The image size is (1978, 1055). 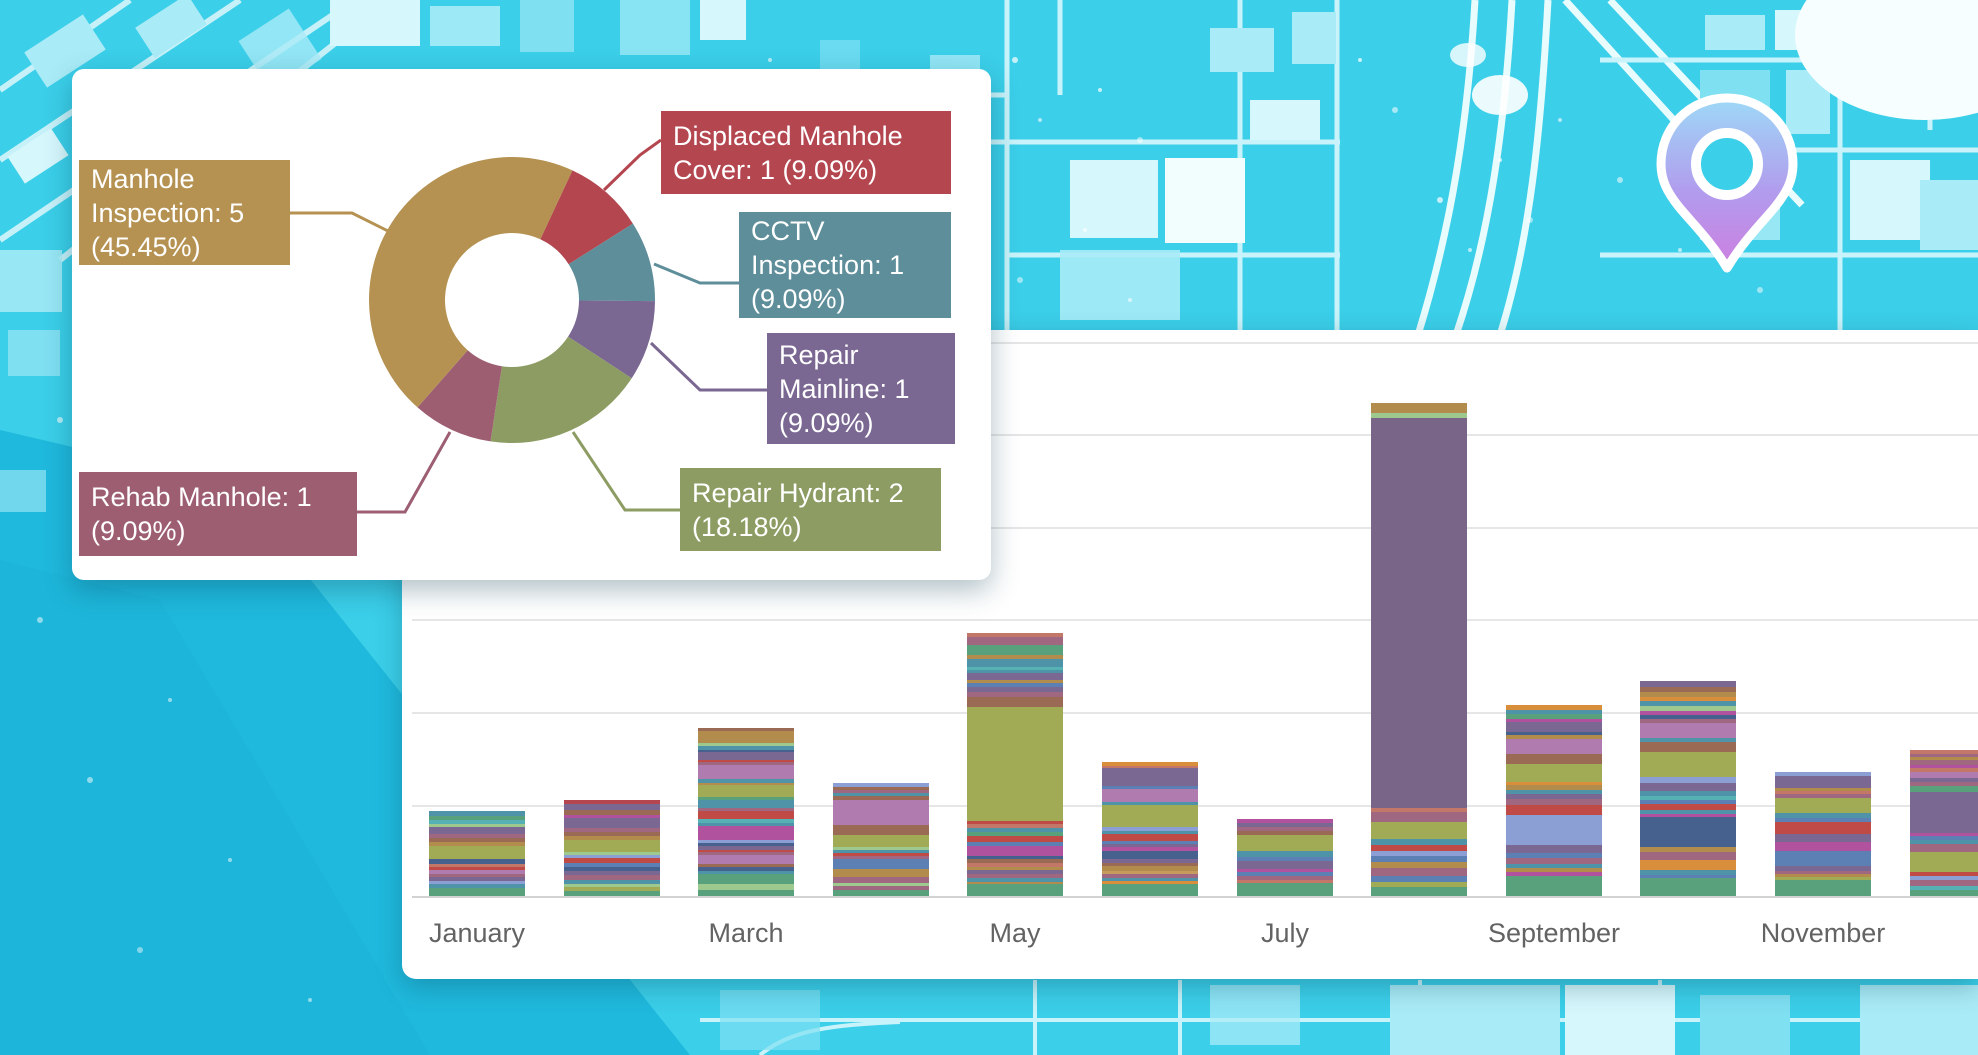 What do you see at coordinates (611, 262) in the screenshot?
I see `donut-slice-cctv-inspection` at bounding box center [611, 262].